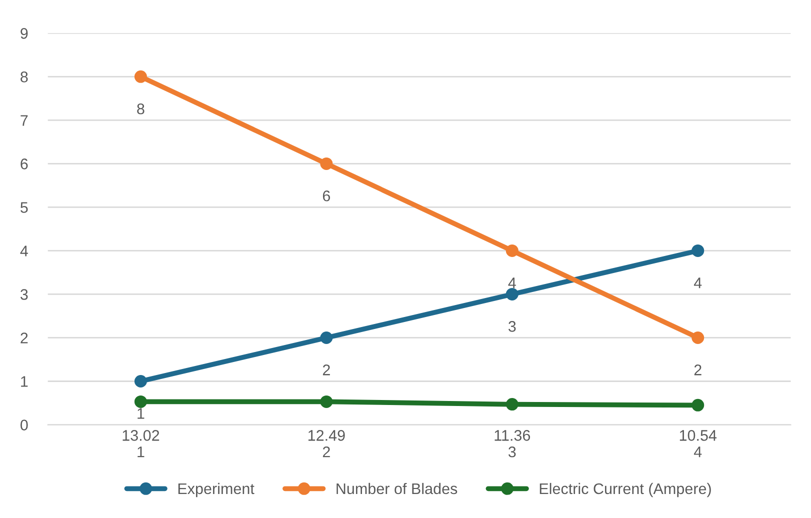  I want to click on data-label: 8, so click(140, 108).